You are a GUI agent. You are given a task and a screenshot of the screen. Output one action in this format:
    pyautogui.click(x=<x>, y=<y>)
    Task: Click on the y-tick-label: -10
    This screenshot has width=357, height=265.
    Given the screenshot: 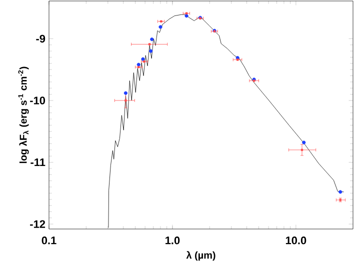 What is the action you would take?
    pyautogui.click(x=38, y=100)
    